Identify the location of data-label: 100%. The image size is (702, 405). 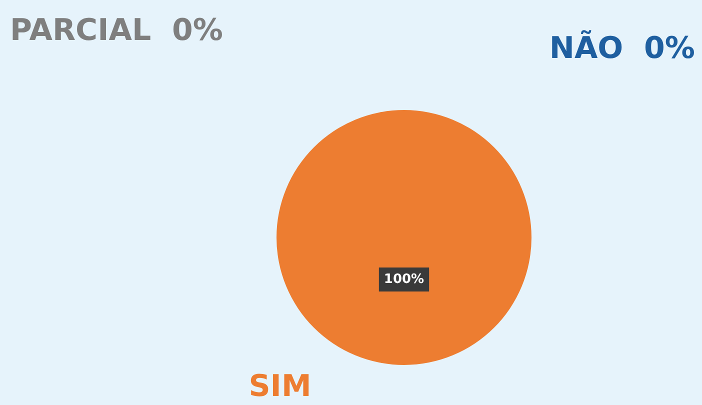
(404, 279).